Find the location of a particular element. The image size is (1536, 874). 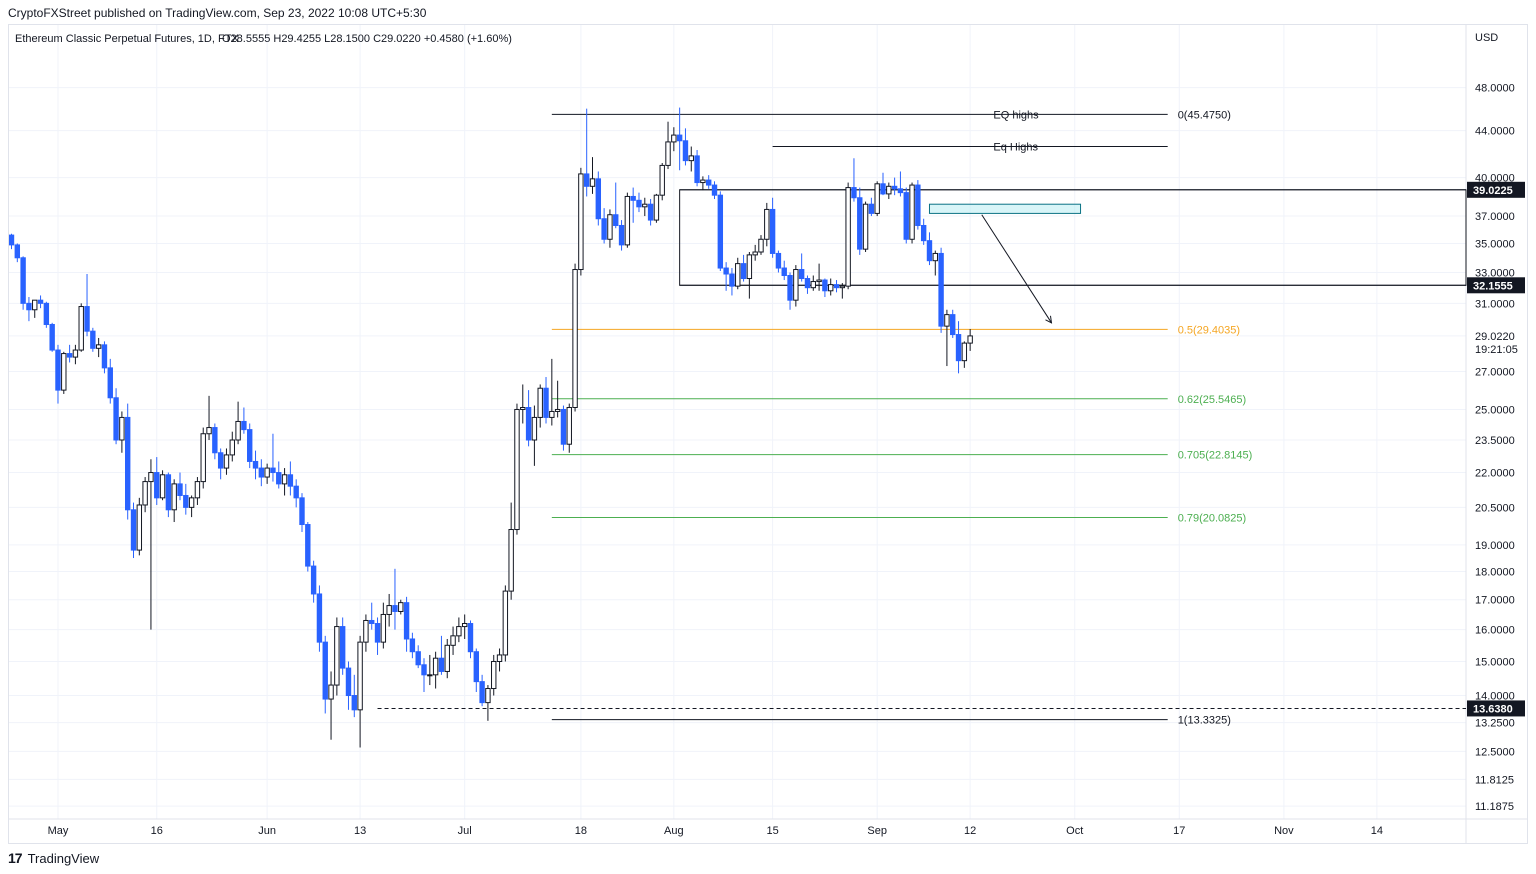

price-tick-label: 11.1875 is located at coordinates (1494, 807).